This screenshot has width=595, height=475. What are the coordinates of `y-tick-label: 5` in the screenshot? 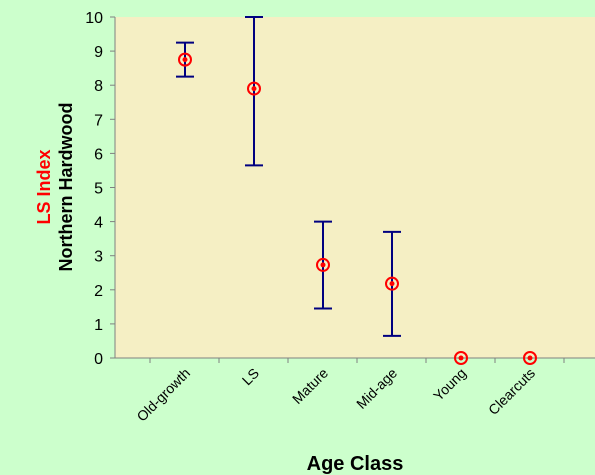 It's located at (98, 189).